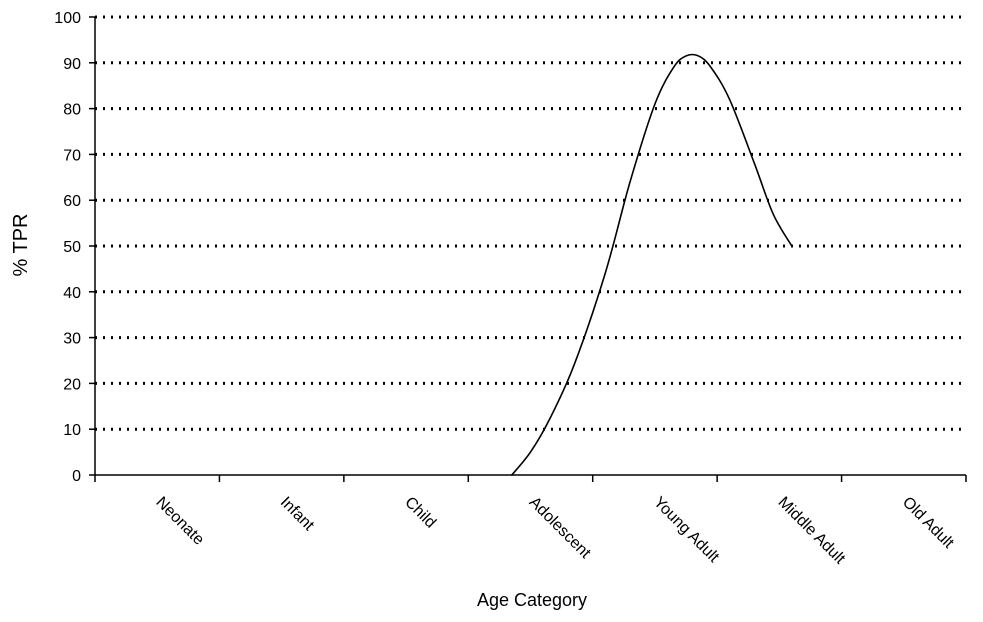 The height and width of the screenshot is (622, 983). What do you see at coordinates (560, 528) in the screenshot?
I see `x-tick-label: Adolescent` at bounding box center [560, 528].